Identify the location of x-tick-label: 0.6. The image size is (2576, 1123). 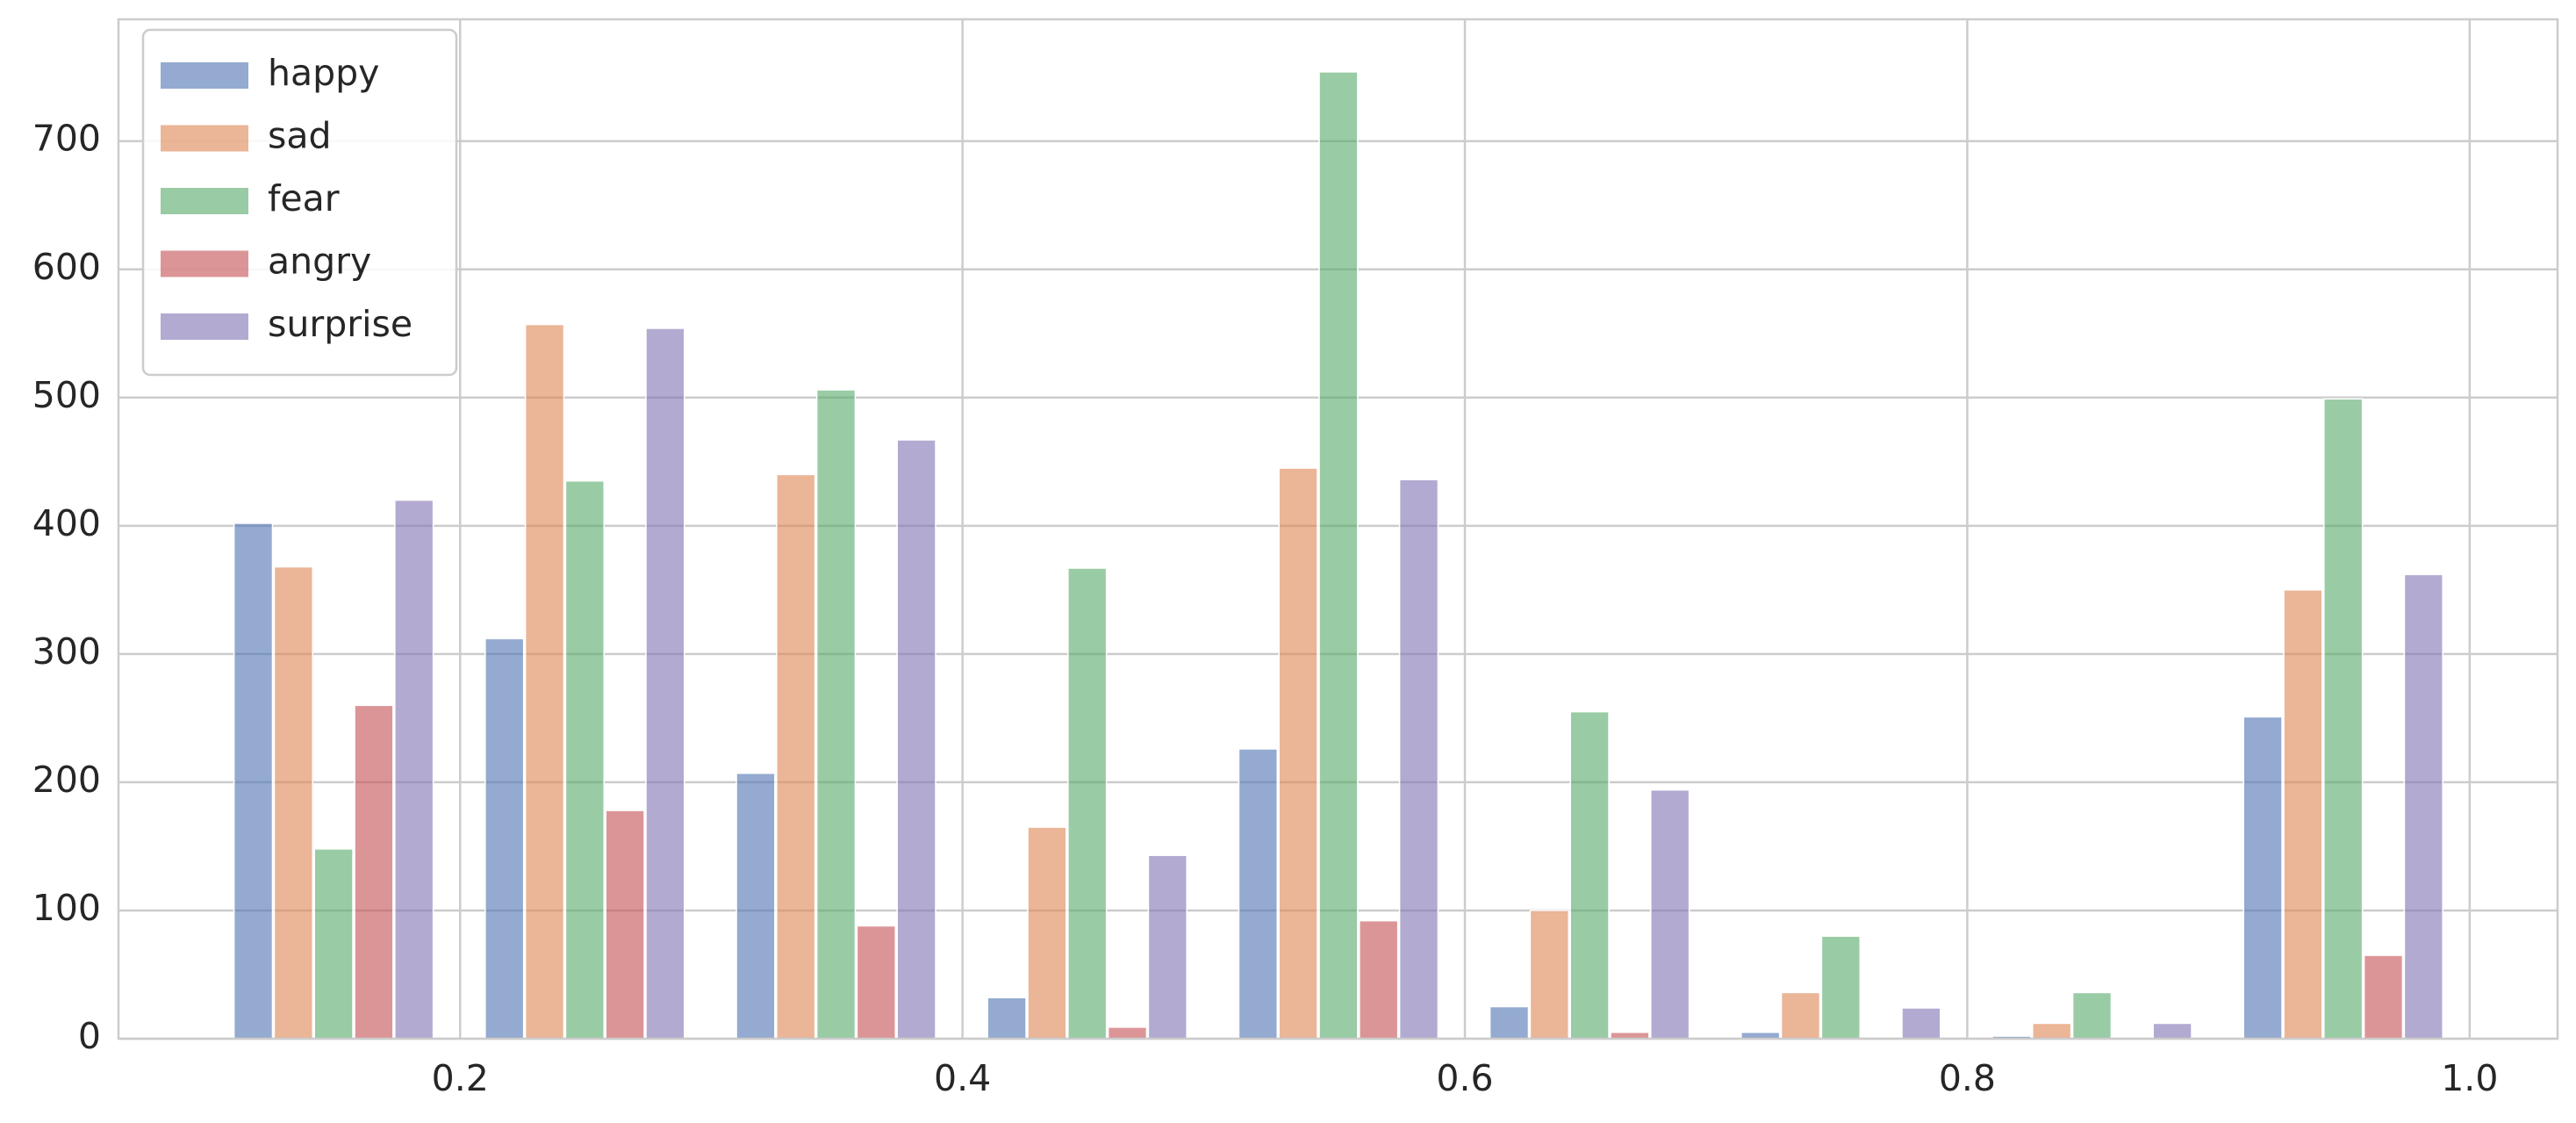
(1465, 1078).